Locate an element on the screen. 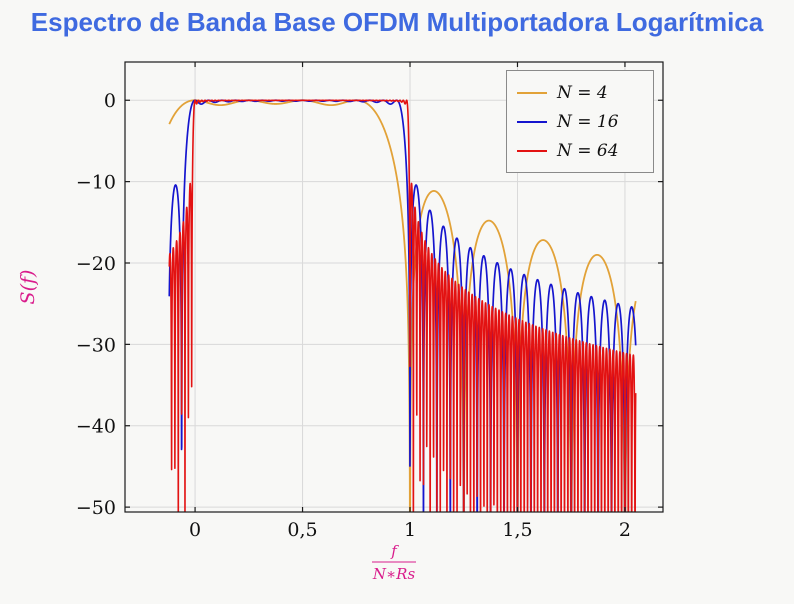 The height and width of the screenshot is (604, 794). legend-item-n4: N = 4 is located at coordinates (580, 92).